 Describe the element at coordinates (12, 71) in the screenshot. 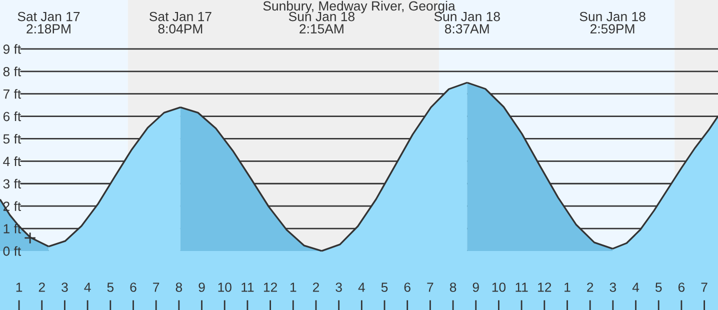

I see `y-tick-label: 8 ft` at that location.